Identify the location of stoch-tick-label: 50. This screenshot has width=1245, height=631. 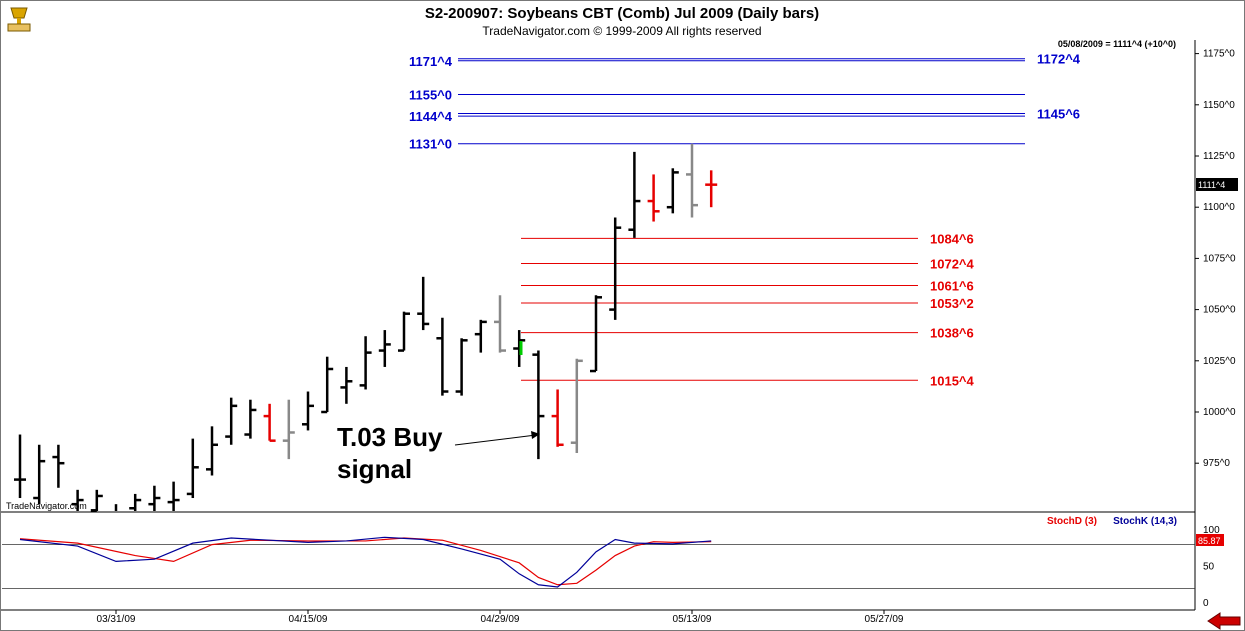
(1209, 567).